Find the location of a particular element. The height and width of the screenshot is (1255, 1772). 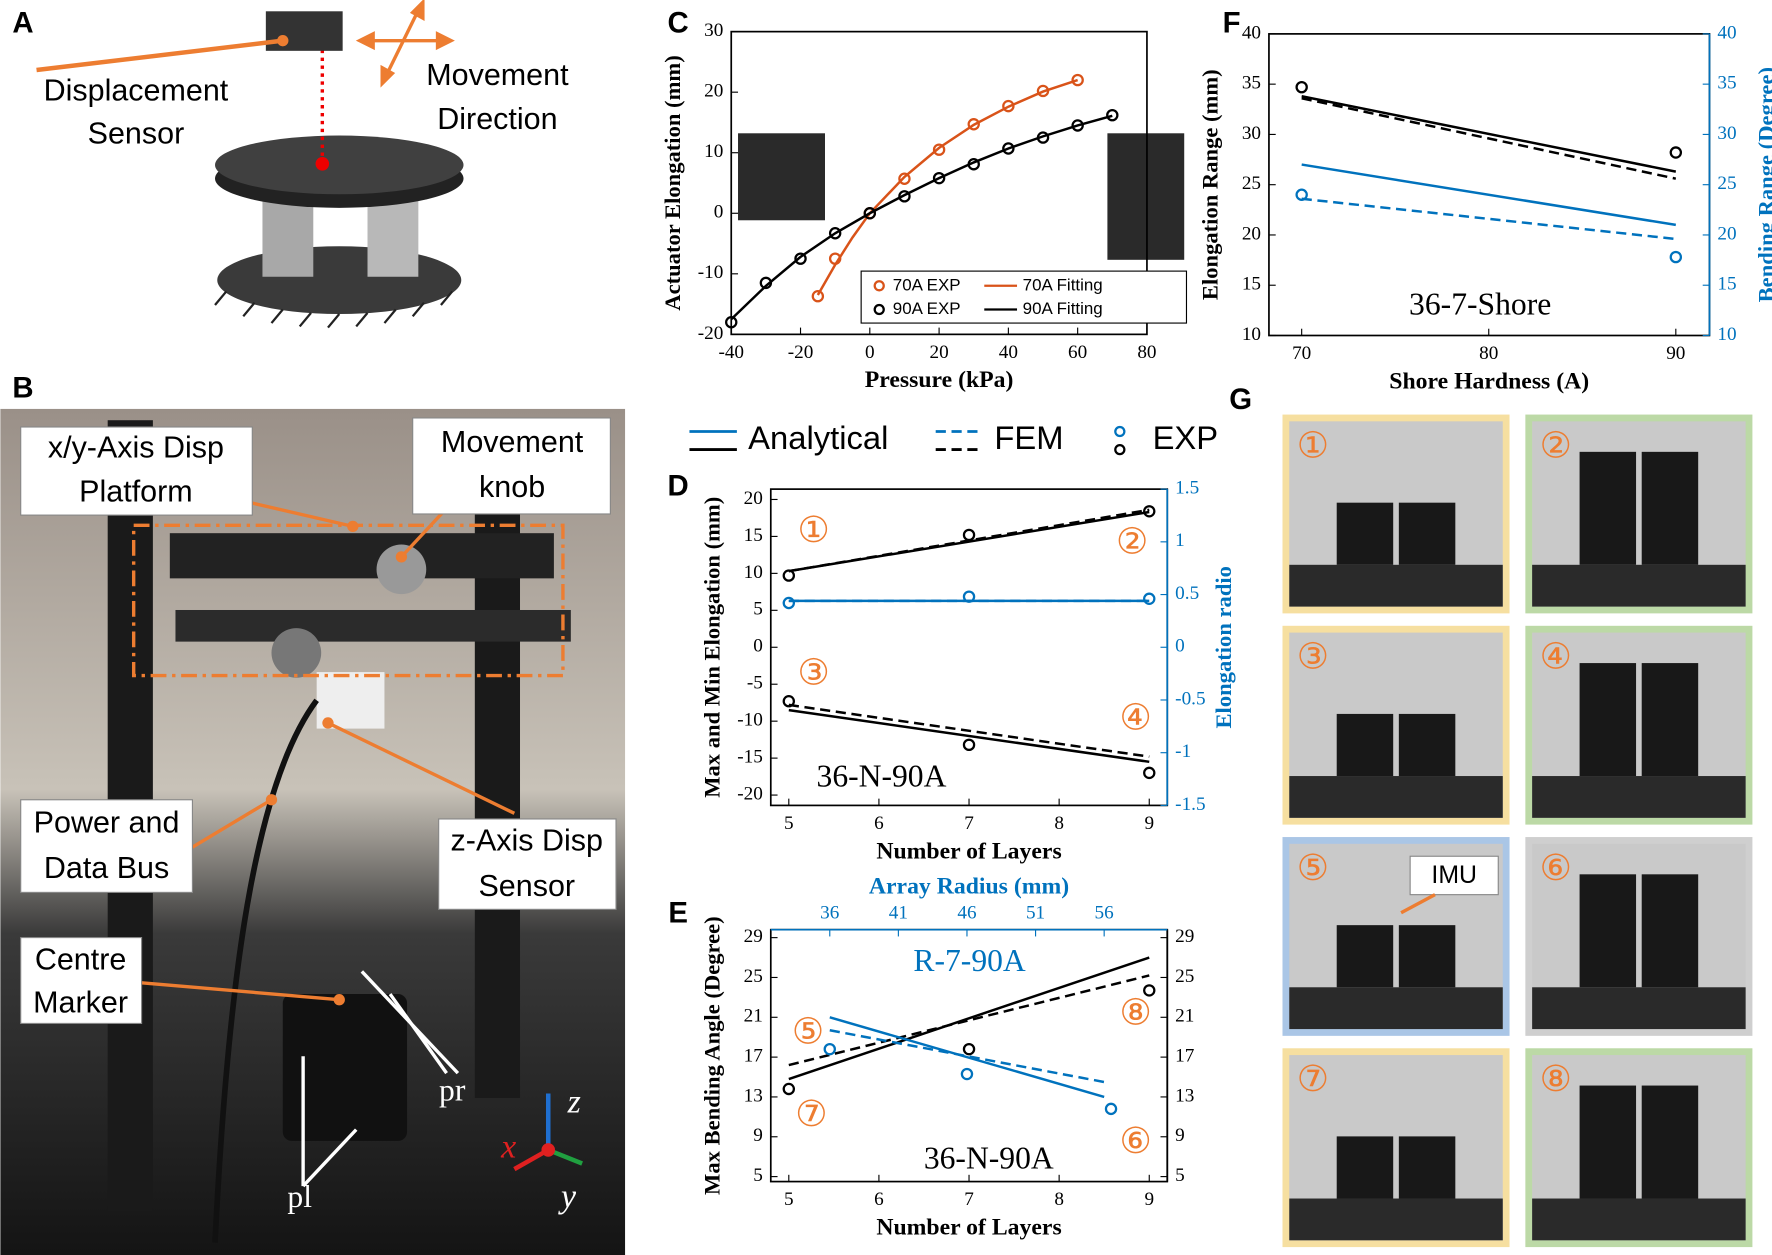

x2-tick-label: 41 is located at coordinates (898, 912).